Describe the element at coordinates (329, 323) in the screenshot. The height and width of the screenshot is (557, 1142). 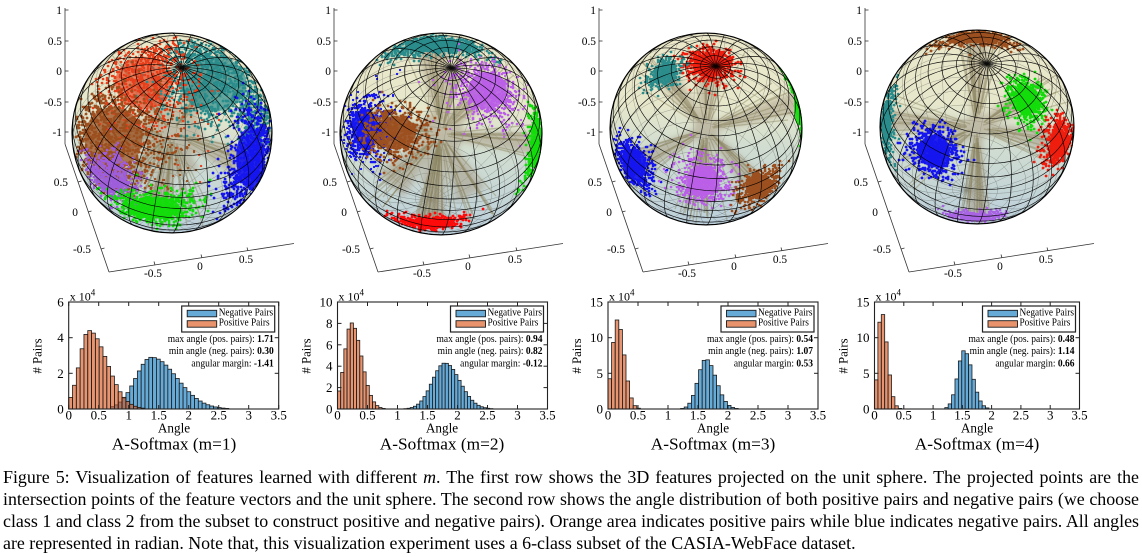
I see `svg-text: 8` at that location.